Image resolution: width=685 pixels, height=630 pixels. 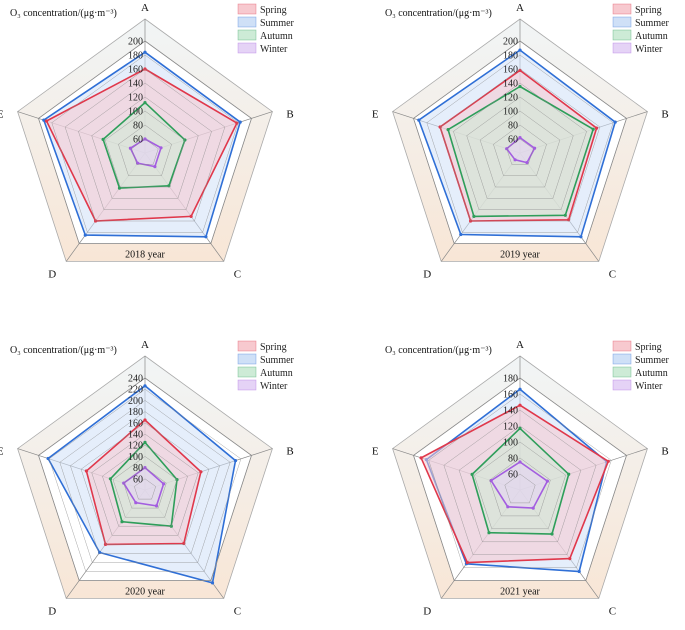 I want to click on tick-label: 140, so click(x=135, y=435).